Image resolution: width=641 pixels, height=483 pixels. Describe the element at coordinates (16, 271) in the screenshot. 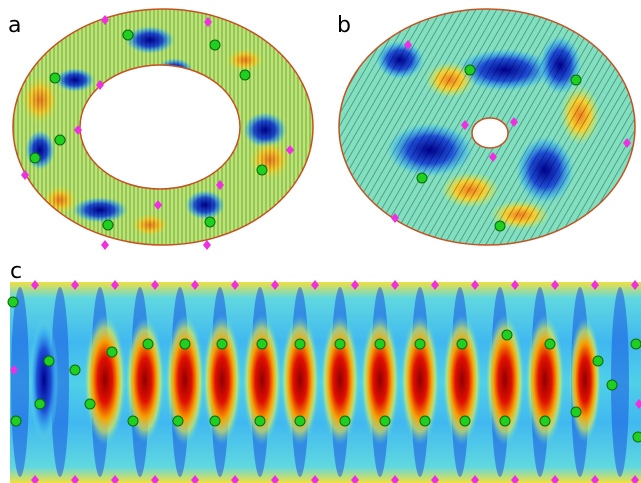

I see `panel-label: c` at that location.